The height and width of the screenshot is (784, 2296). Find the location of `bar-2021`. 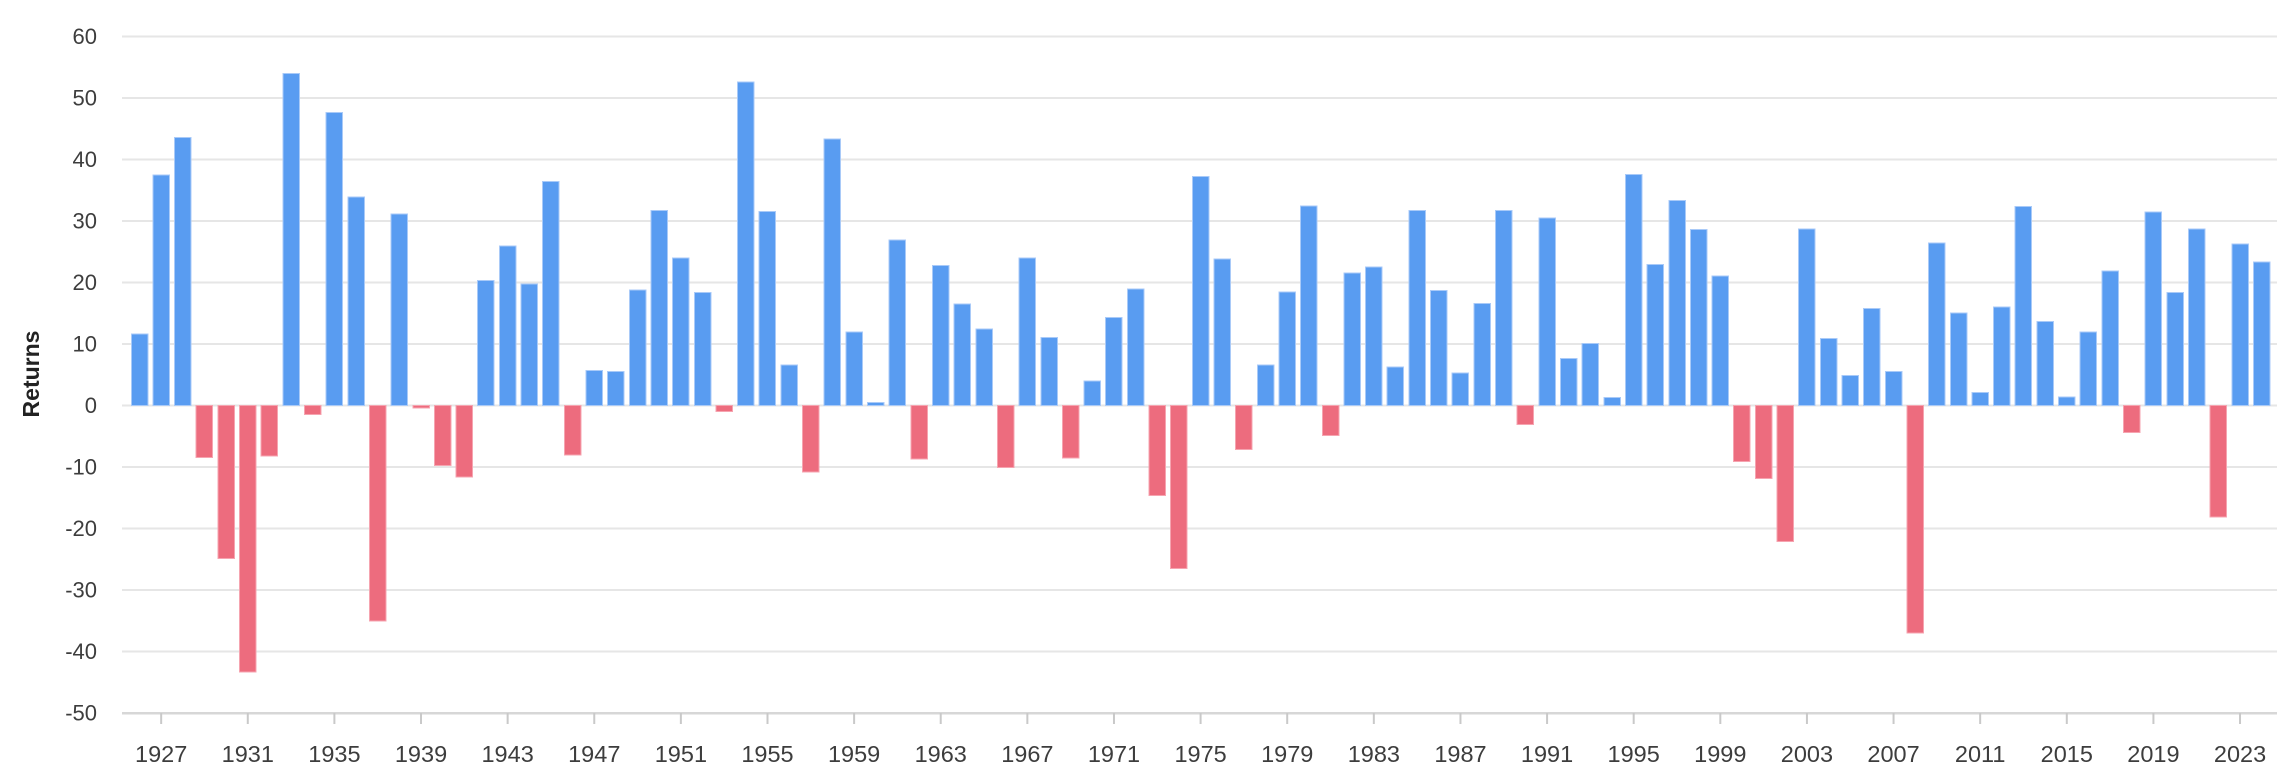

bar-2021 is located at coordinates (2196, 317).